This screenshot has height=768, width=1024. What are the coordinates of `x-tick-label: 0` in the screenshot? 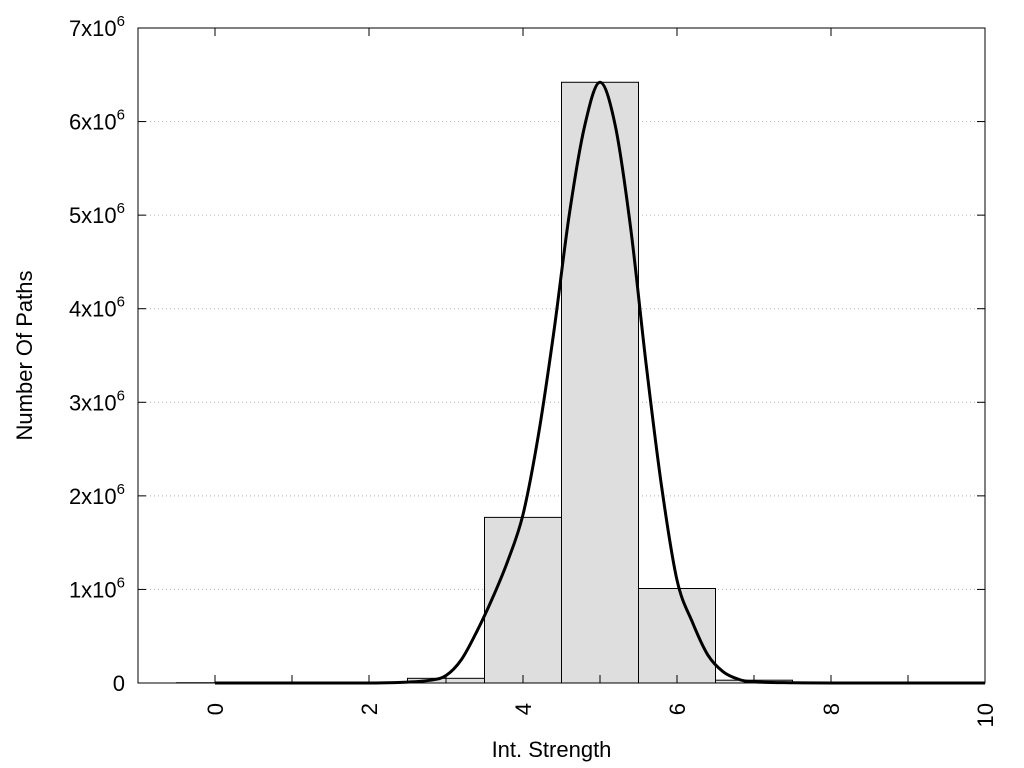 It's located at (215, 709).